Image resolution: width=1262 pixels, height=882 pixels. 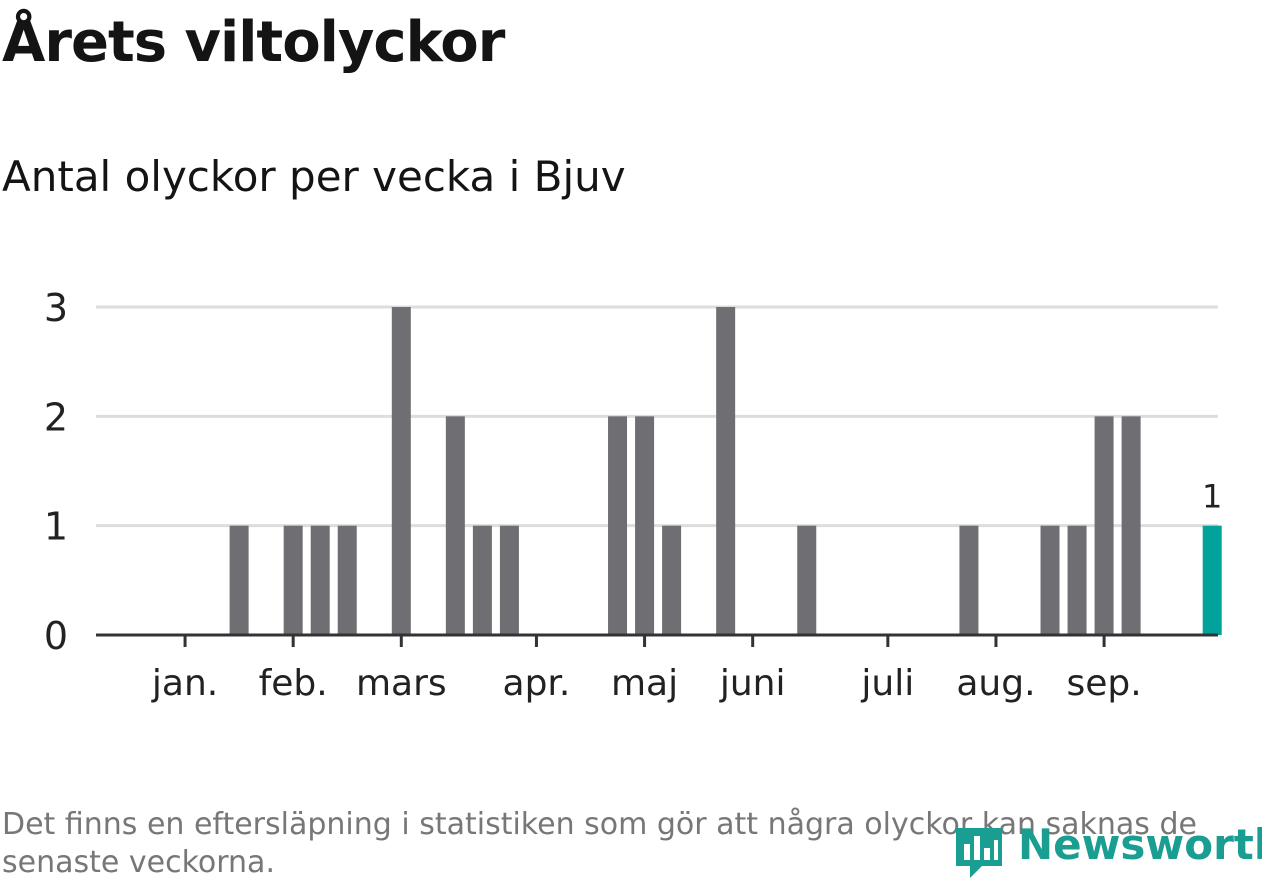 I want to click on data-label: 1, so click(x=1212, y=497).